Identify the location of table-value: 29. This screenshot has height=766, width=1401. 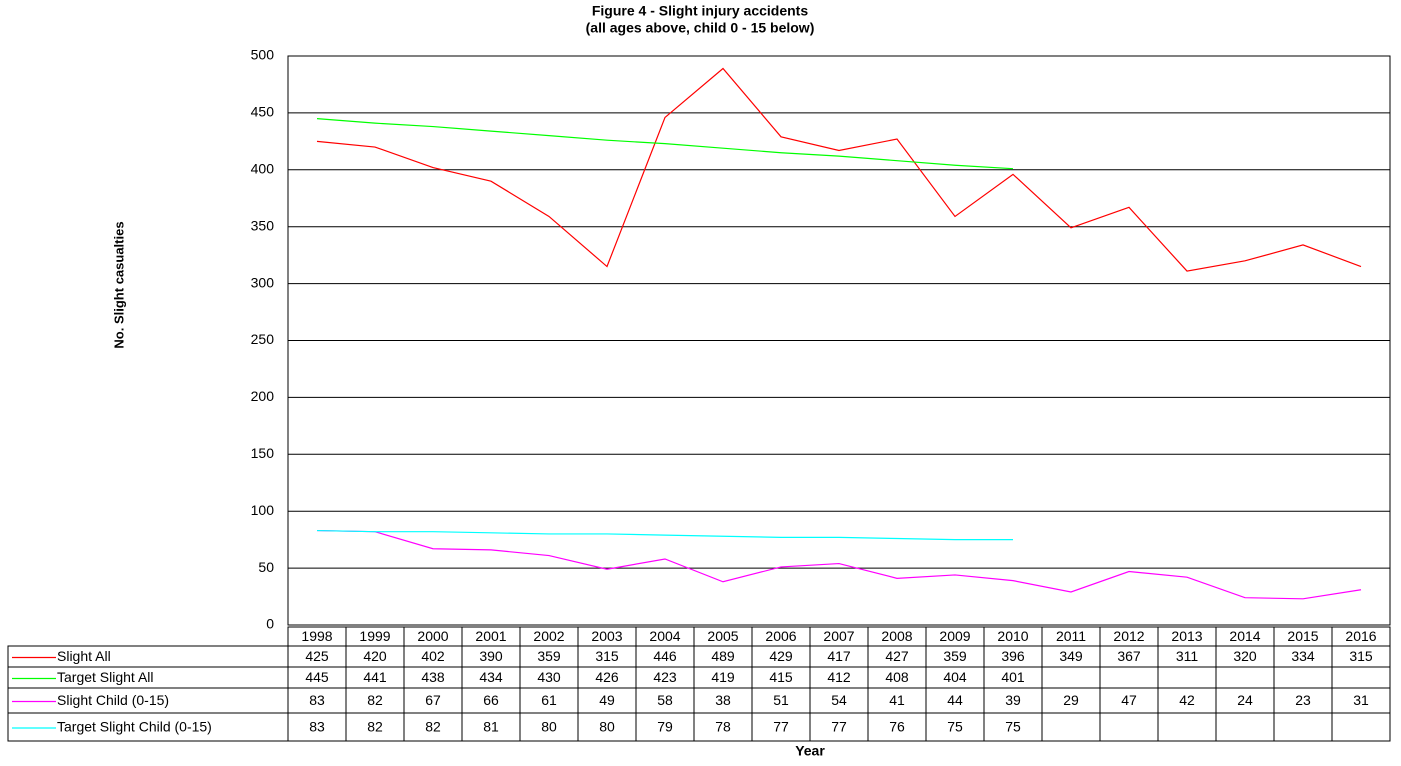
(1071, 700).